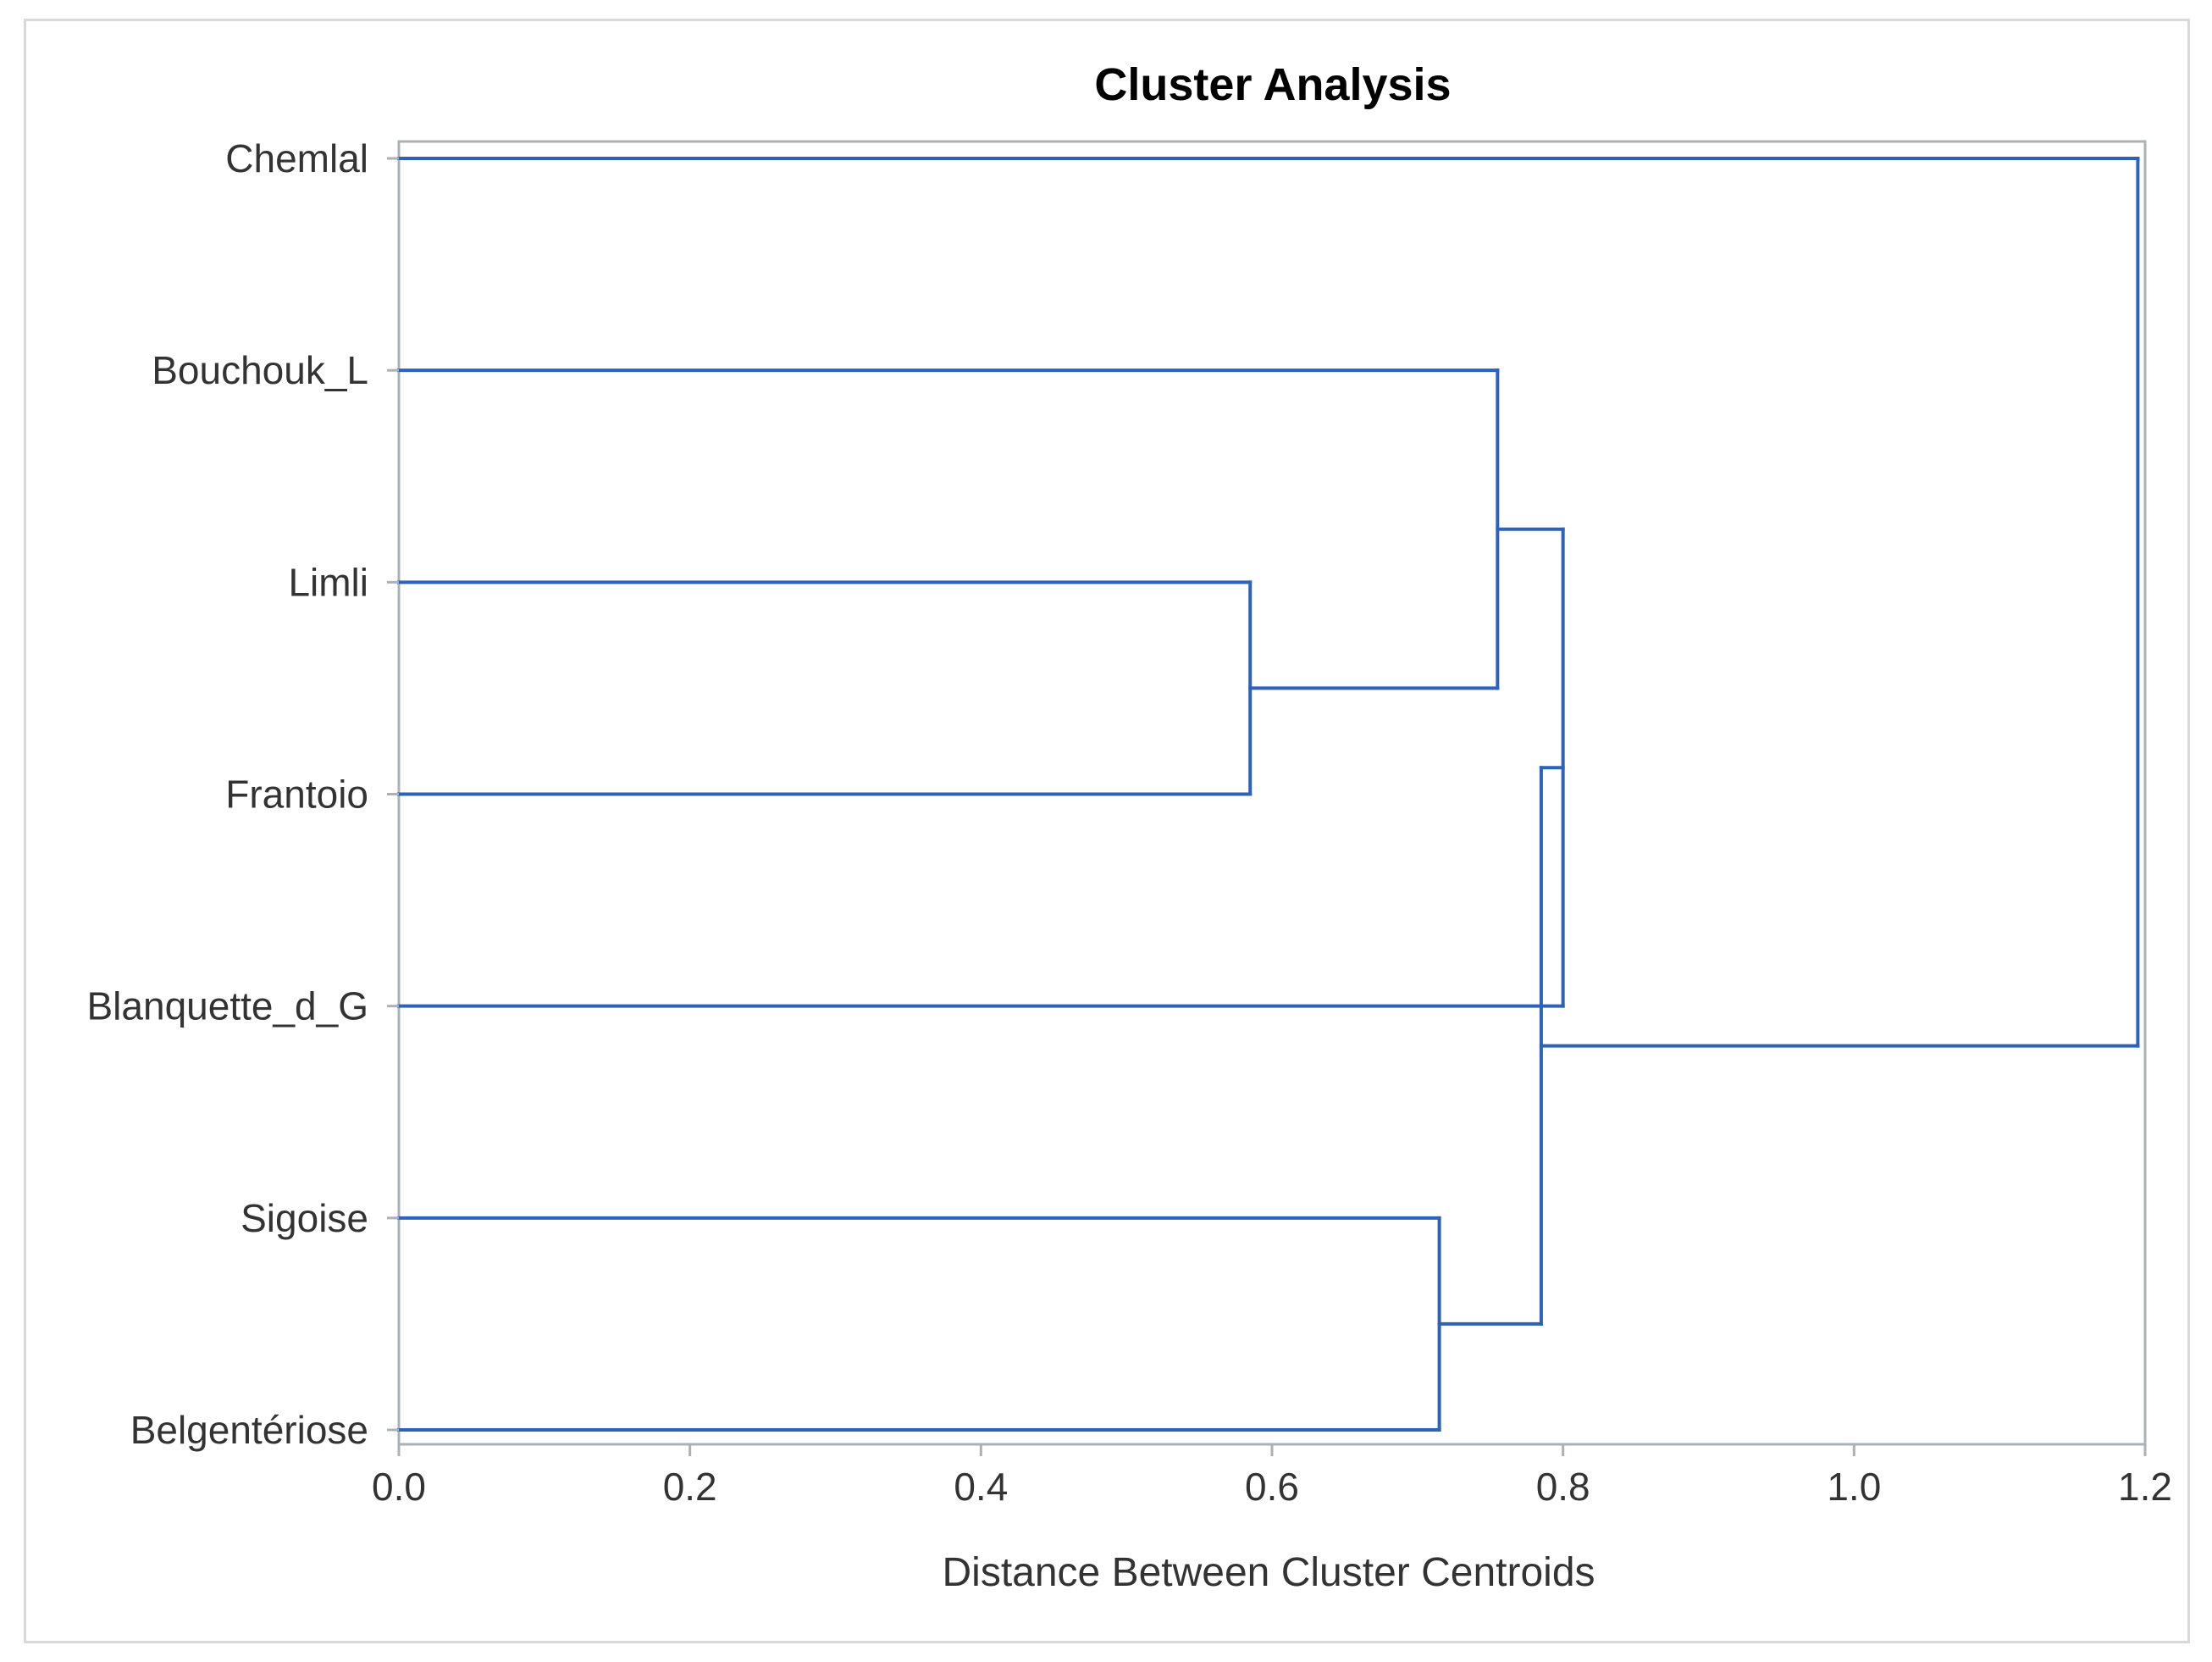 Image resolution: width=2212 pixels, height=1662 pixels. What do you see at coordinates (399, 1487) in the screenshot?
I see `x-tick-label: 0.0` at bounding box center [399, 1487].